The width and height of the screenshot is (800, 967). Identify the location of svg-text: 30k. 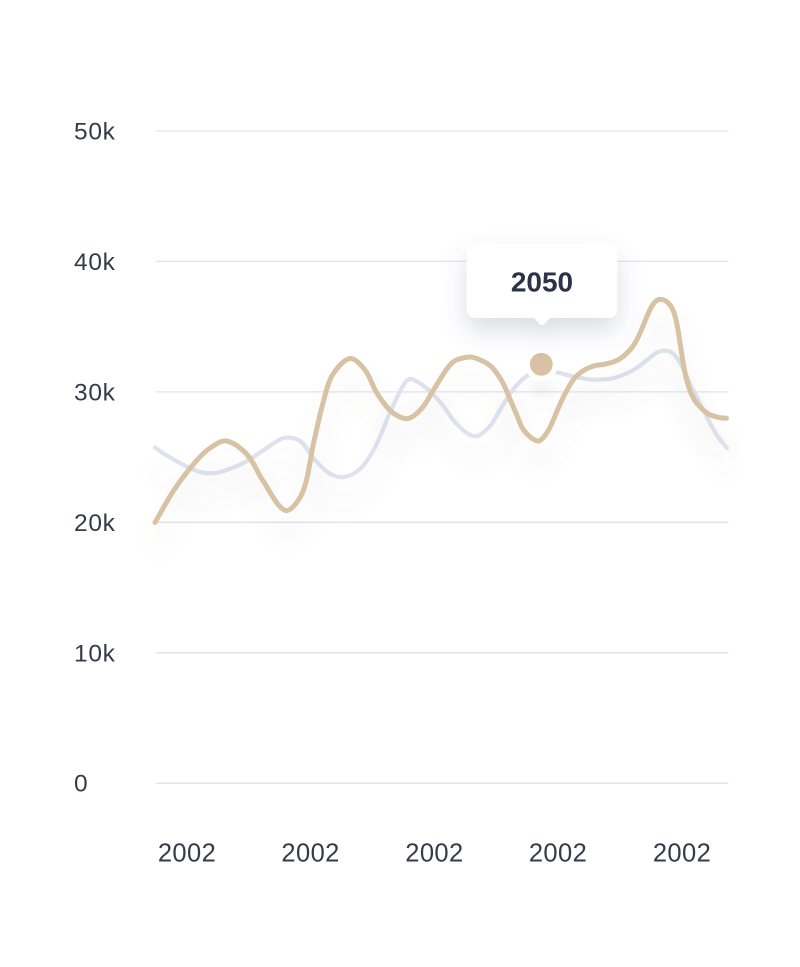
(95, 392).